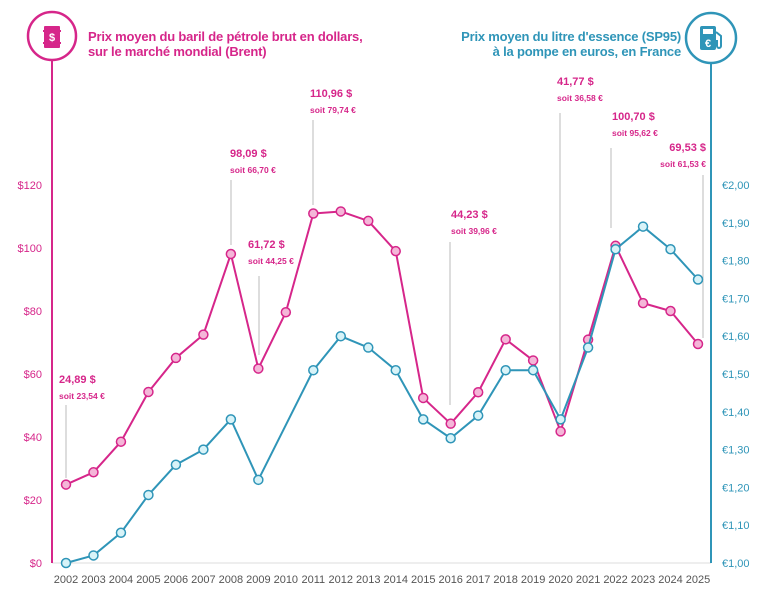 The height and width of the screenshot is (601, 771). Describe the element at coordinates (560, 580) in the screenshot. I see `x-axis-tick-label: 2020` at that location.